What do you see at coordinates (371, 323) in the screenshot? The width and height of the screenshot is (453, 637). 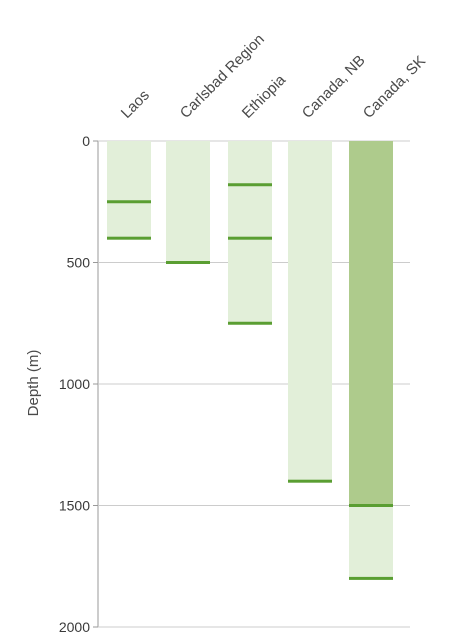 I see `bar-dark-segment` at bounding box center [371, 323].